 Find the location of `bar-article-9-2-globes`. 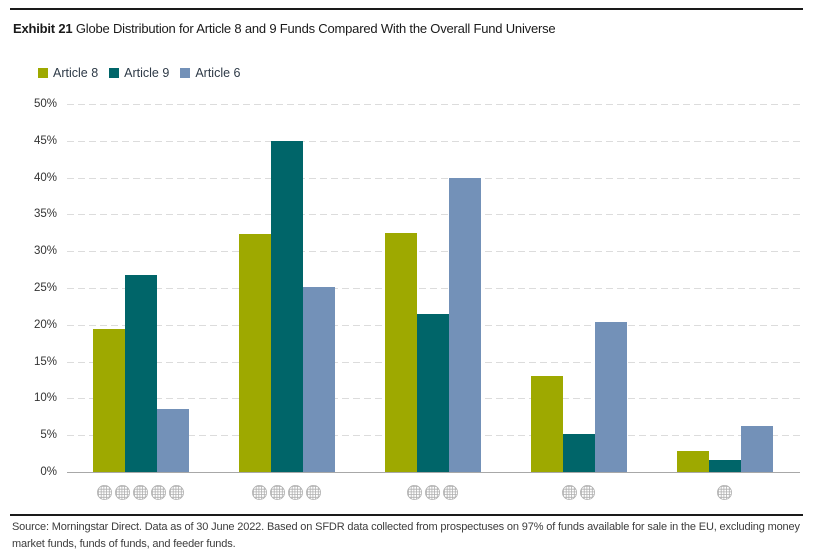

bar-article-9-2-globes is located at coordinates (578, 452).